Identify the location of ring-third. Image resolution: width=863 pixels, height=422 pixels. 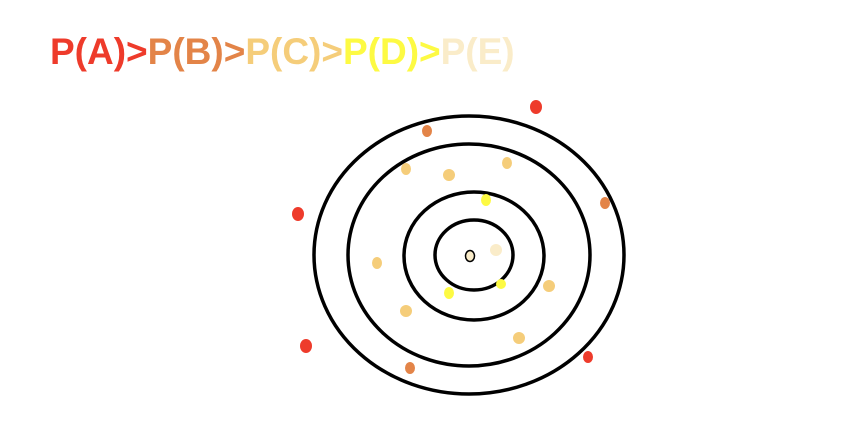
(474, 256).